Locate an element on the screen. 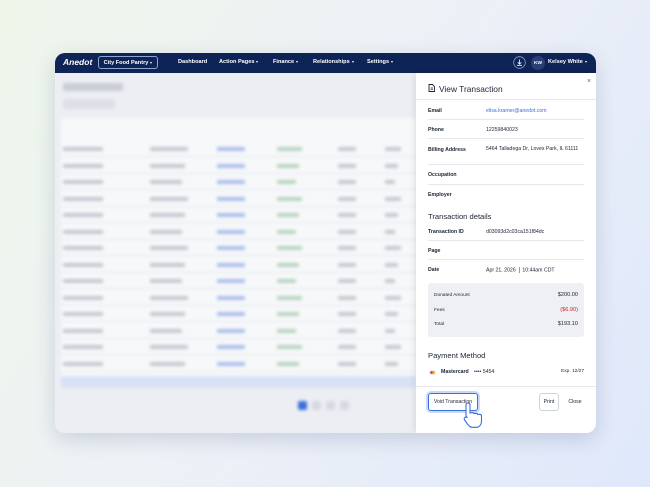 This screenshot has height=487, width=650. field-value: 12259840023 is located at coordinates (502, 130).